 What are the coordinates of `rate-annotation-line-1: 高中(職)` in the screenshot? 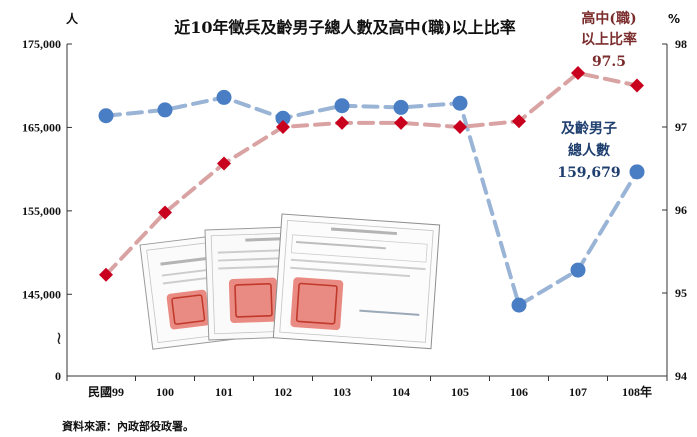 It's located at (608, 18).